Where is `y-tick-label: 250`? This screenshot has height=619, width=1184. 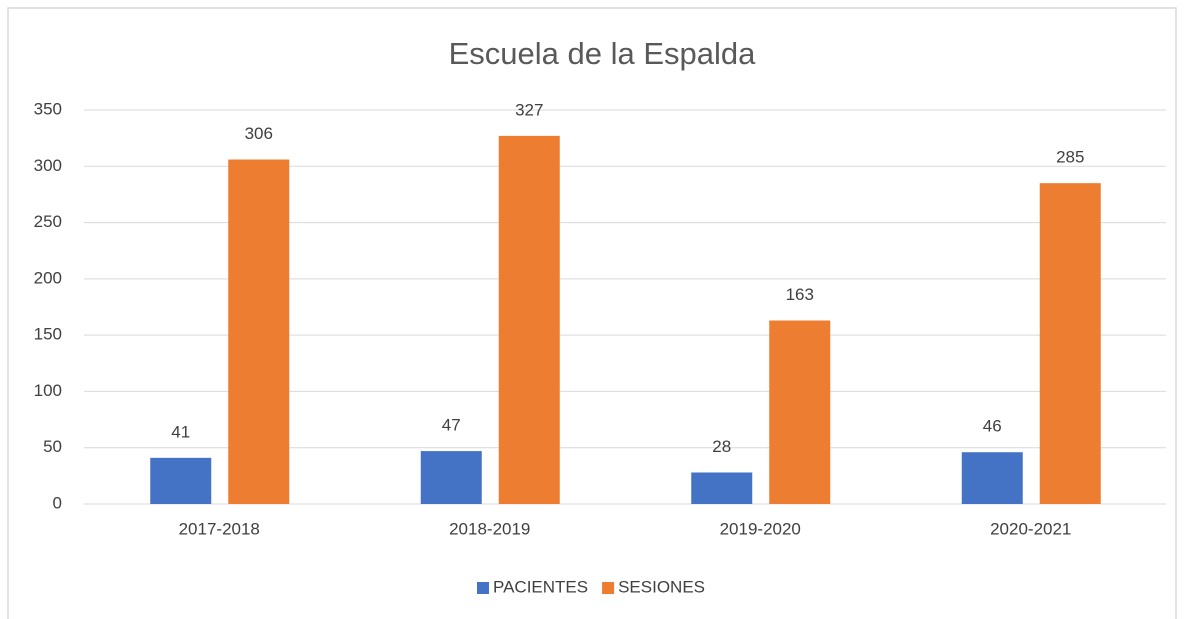 y-tick-label: 250 is located at coordinates (48, 221).